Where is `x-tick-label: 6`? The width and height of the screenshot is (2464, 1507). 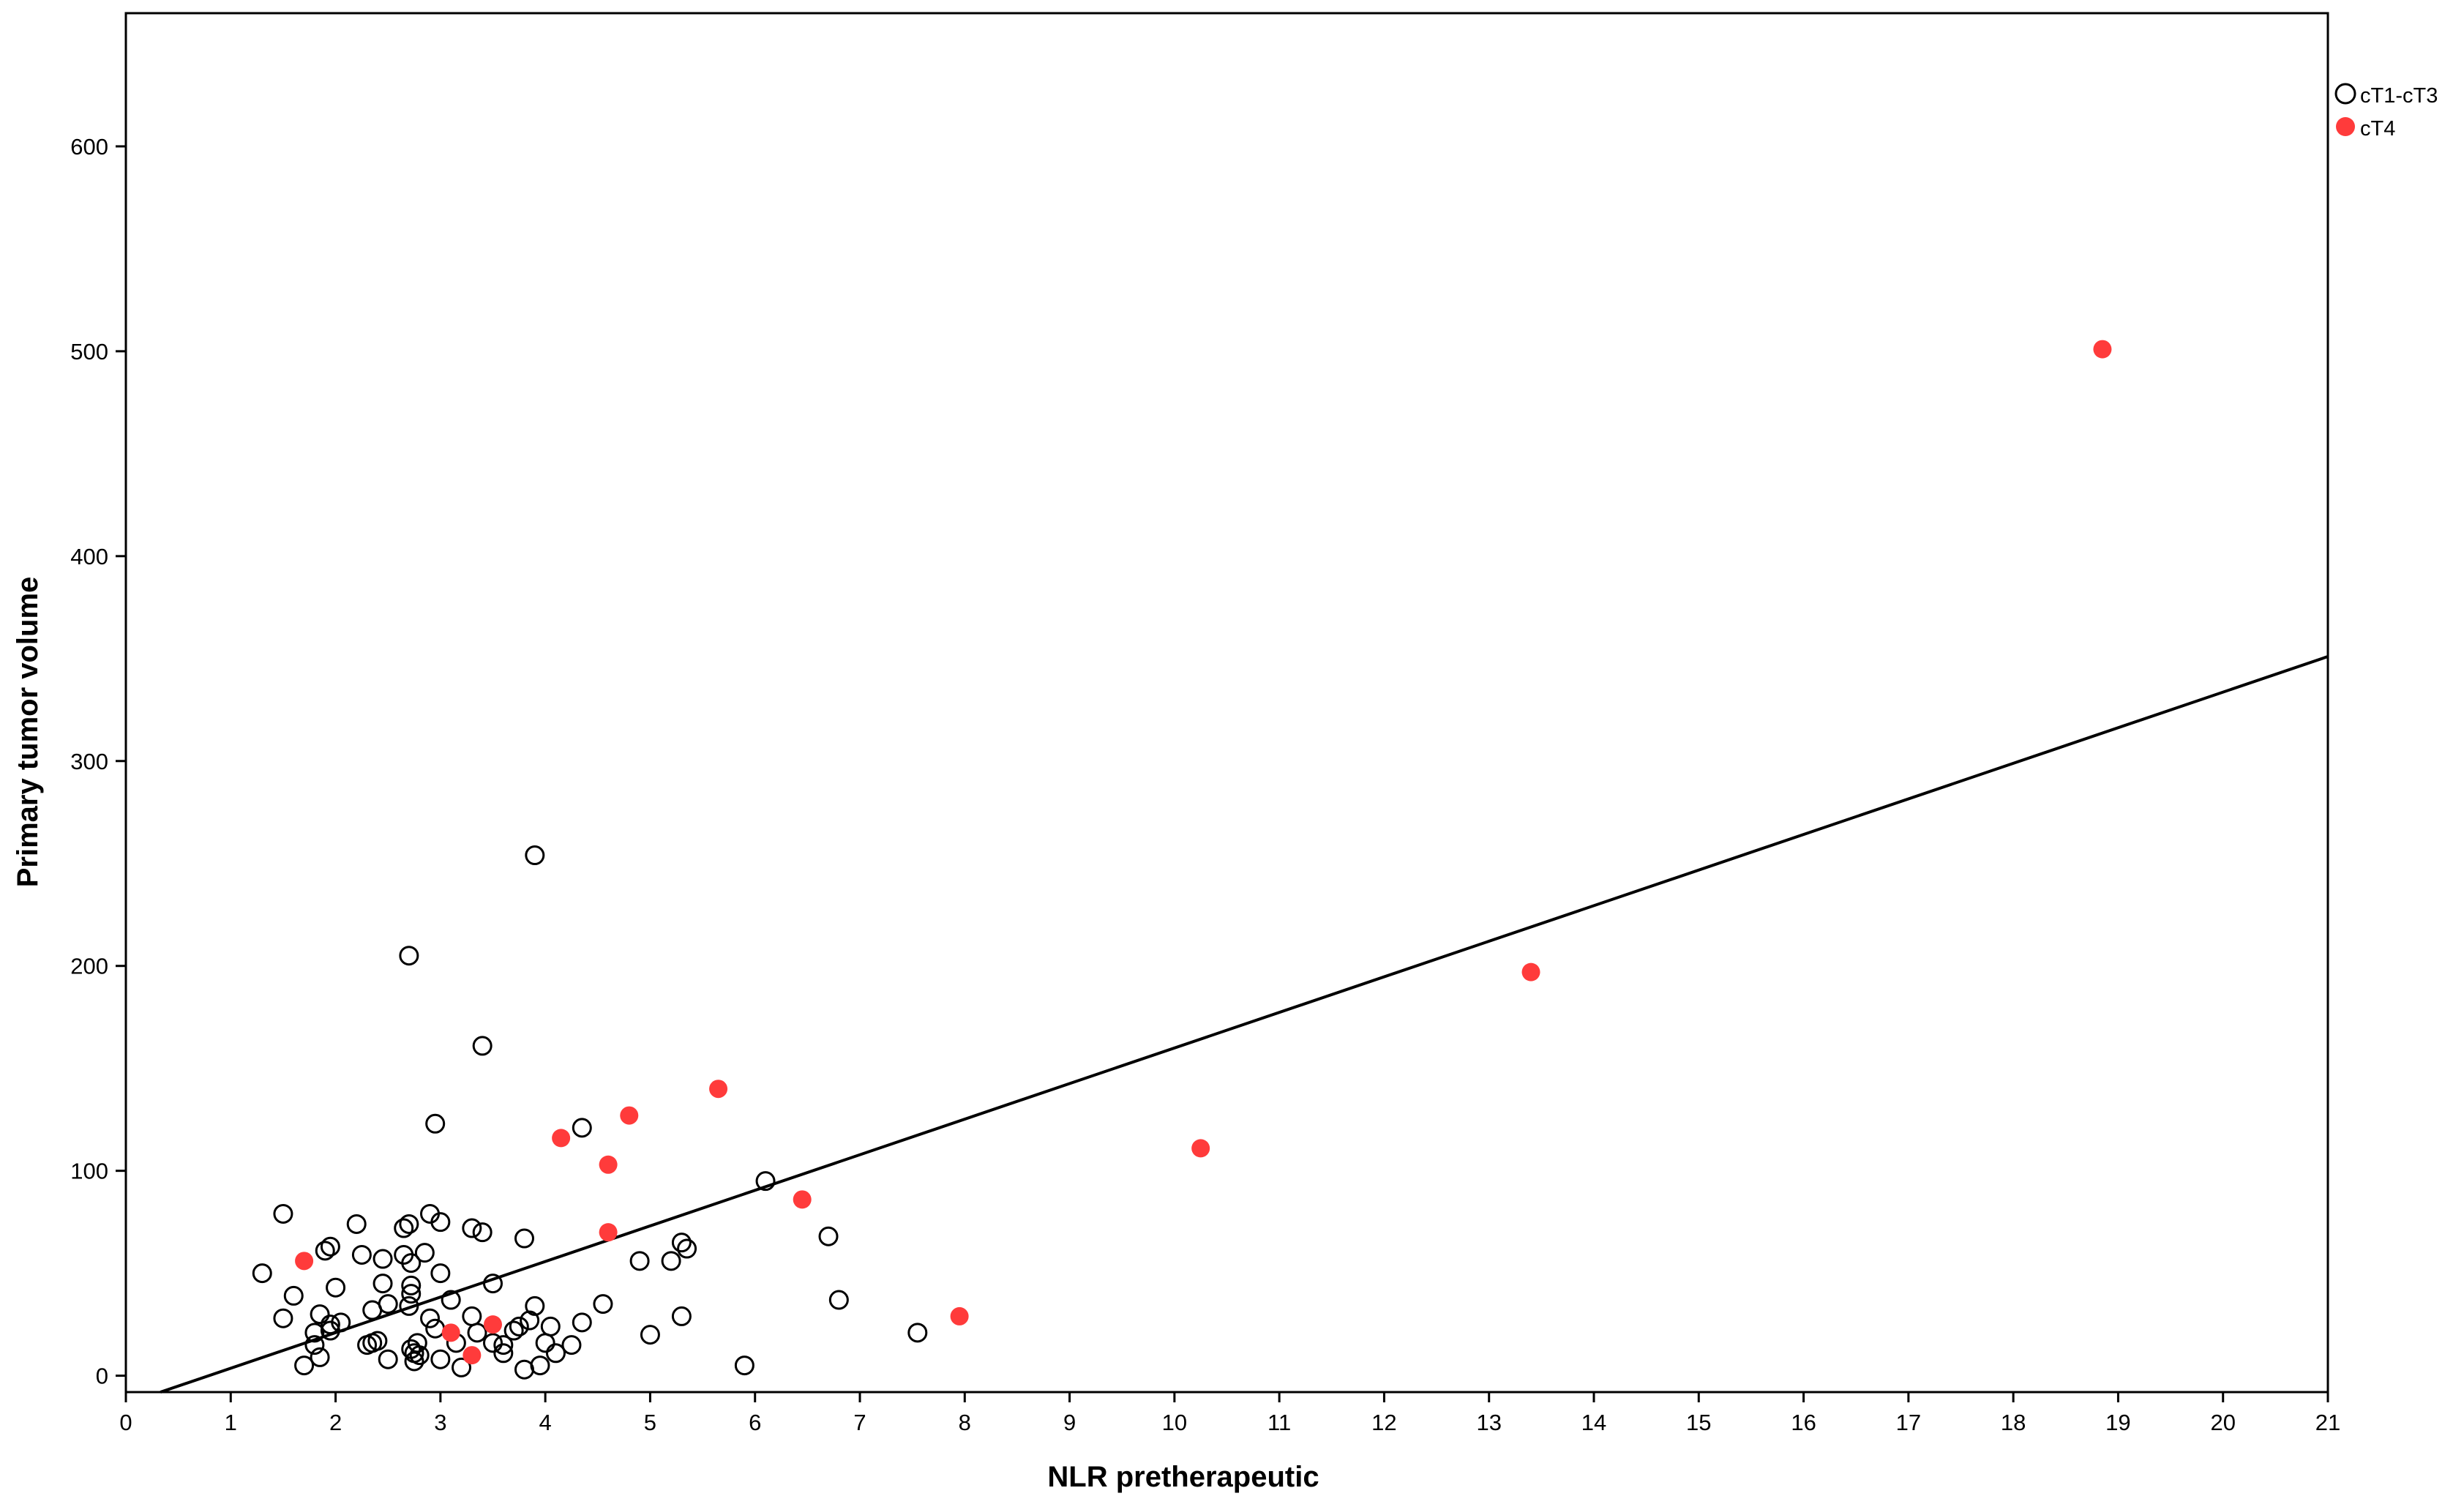
x-tick-label: 6 is located at coordinates (755, 1422).